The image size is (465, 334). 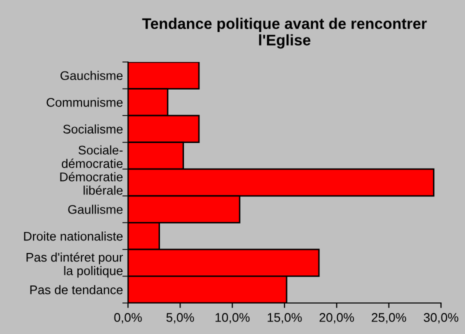 I want to click on x-tick-label: 5,0%, so click(x=180, y=318).